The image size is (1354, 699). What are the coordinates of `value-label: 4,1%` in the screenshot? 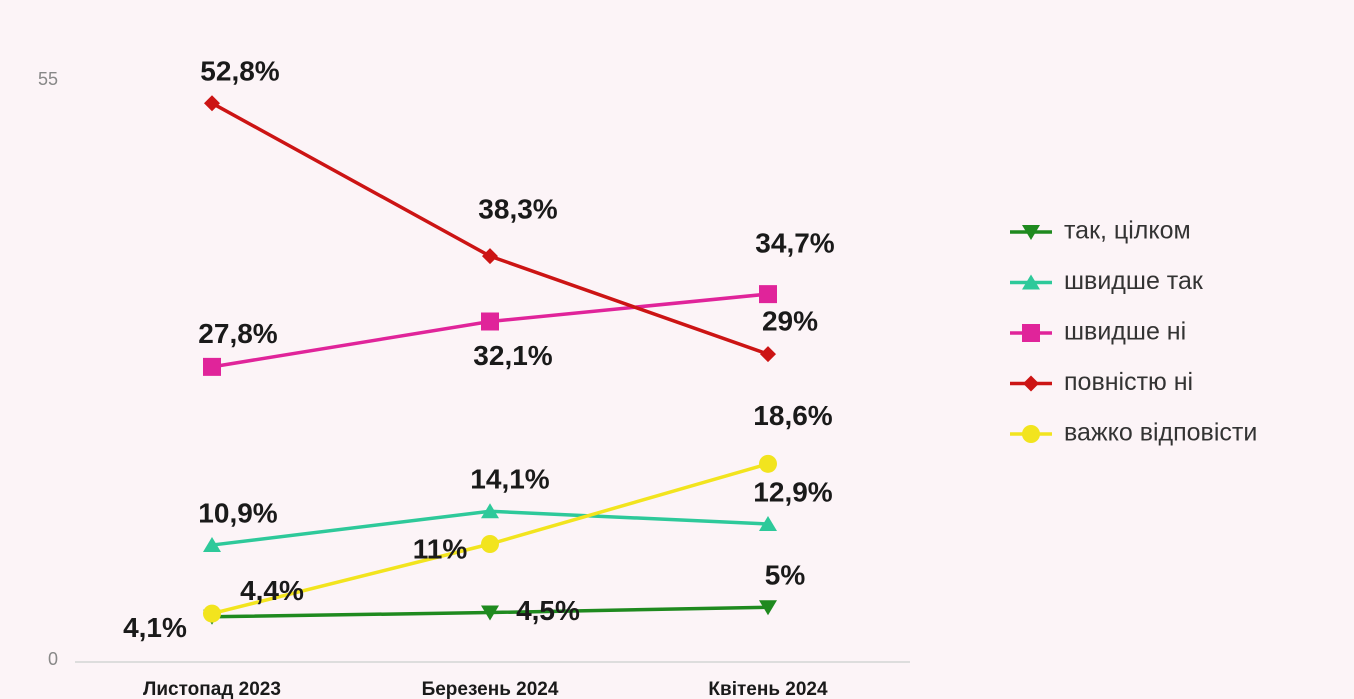 It's located at (155, 627).